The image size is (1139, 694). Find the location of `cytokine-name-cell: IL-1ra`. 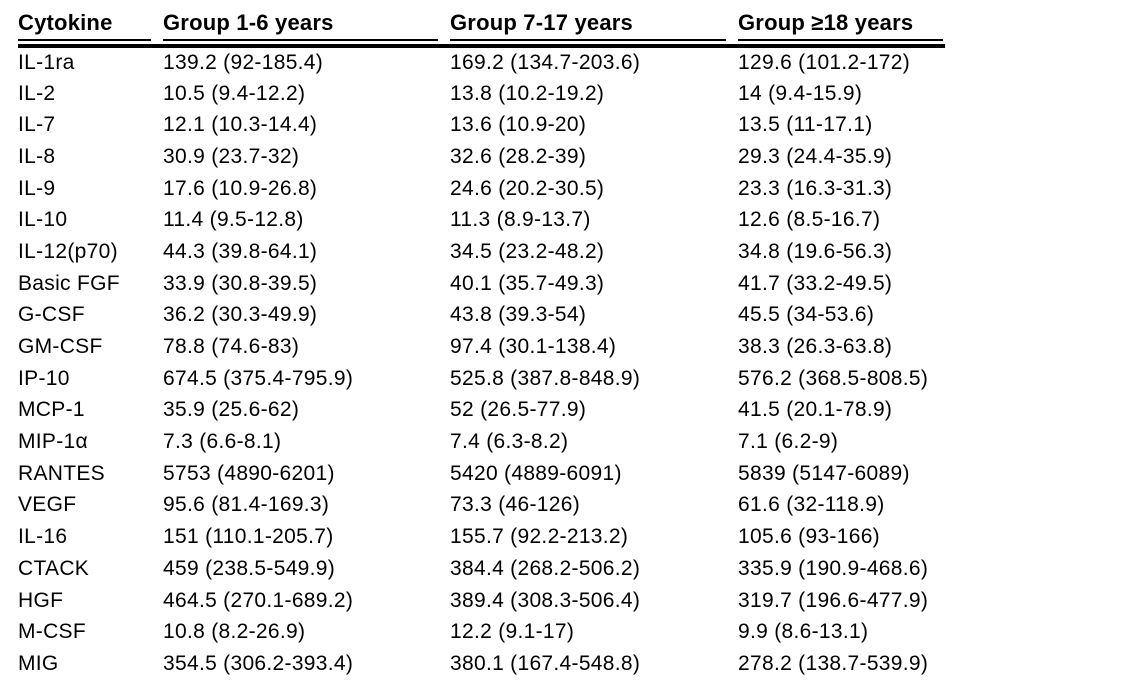

cytokine-name-cell: IL-1ra is located at coordinates (46, 62).